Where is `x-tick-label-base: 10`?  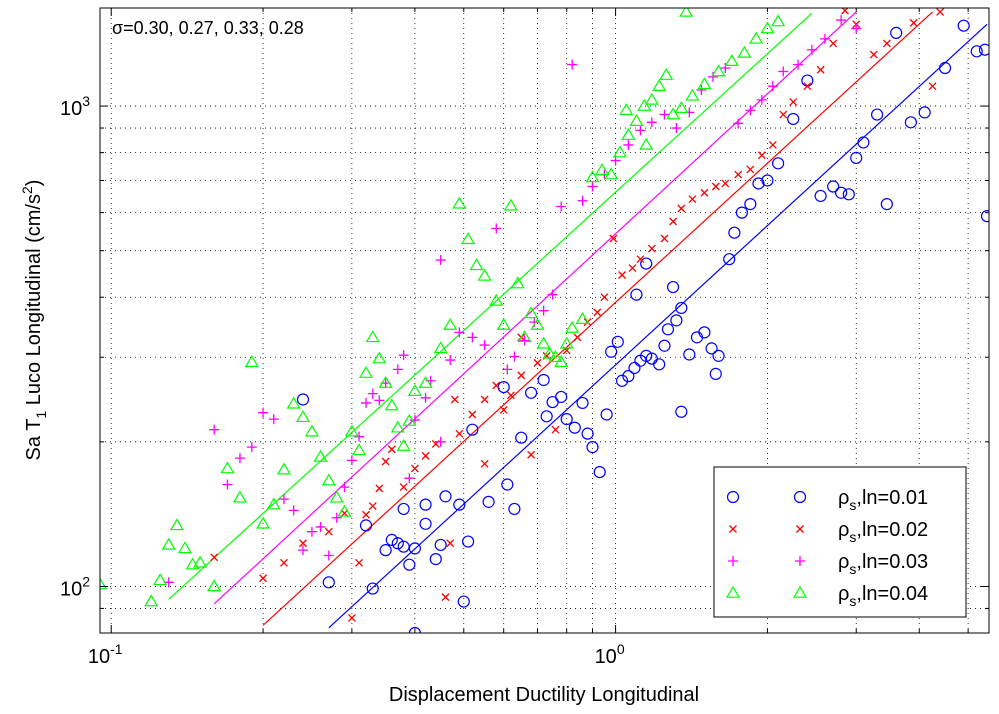 x-tick-label-base: 10 is located at coordinates (99, 657).